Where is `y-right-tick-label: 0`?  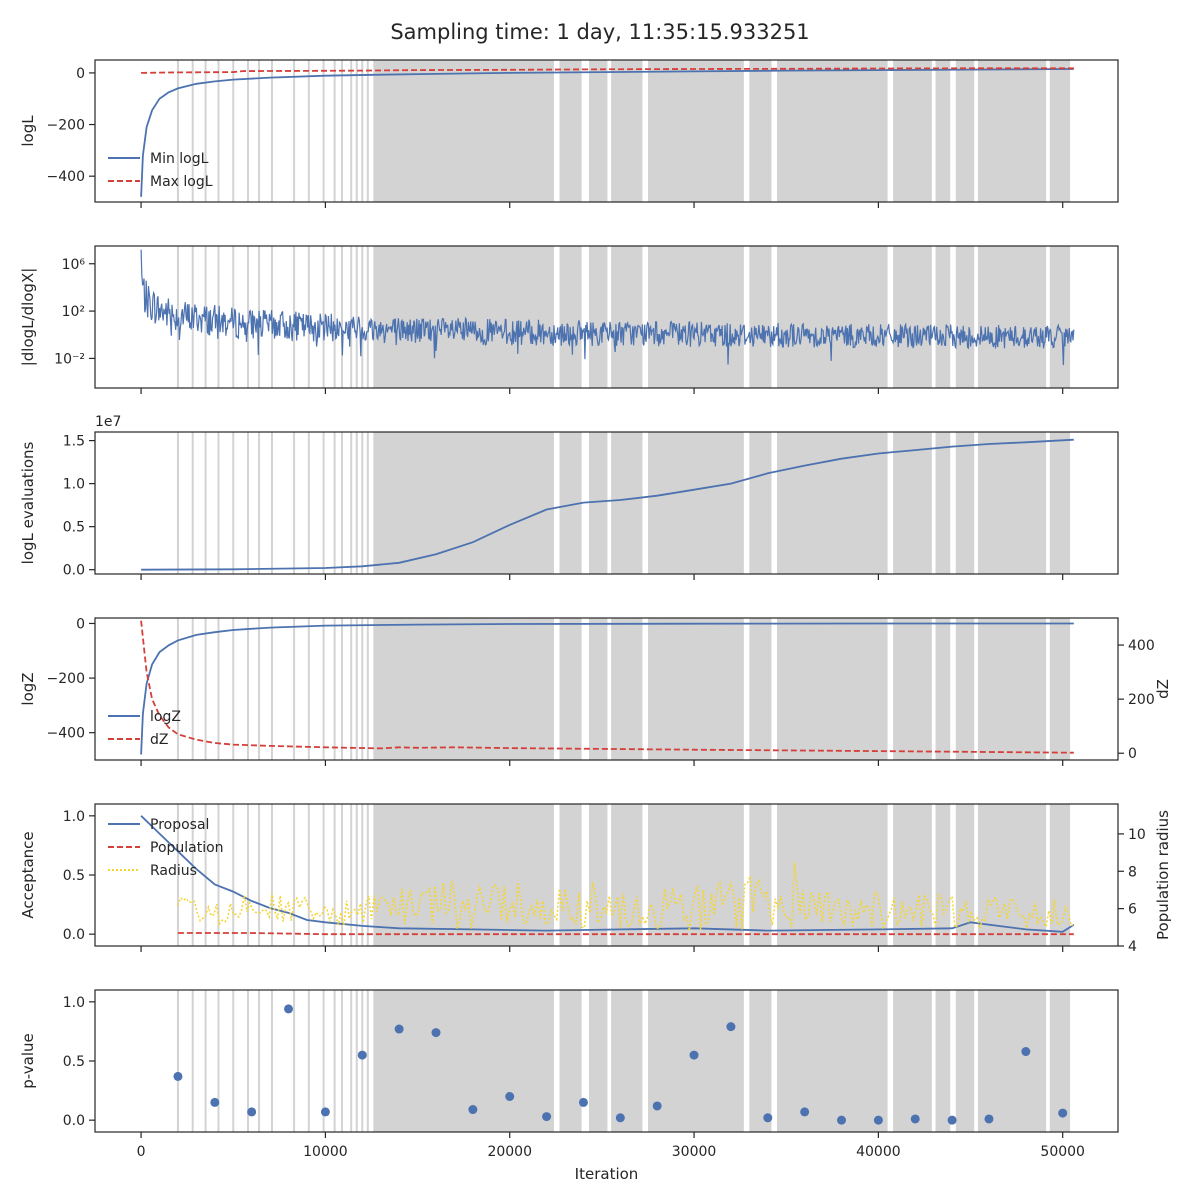 y-right-tick-label: 0 is located at coordinates (1132, 754).